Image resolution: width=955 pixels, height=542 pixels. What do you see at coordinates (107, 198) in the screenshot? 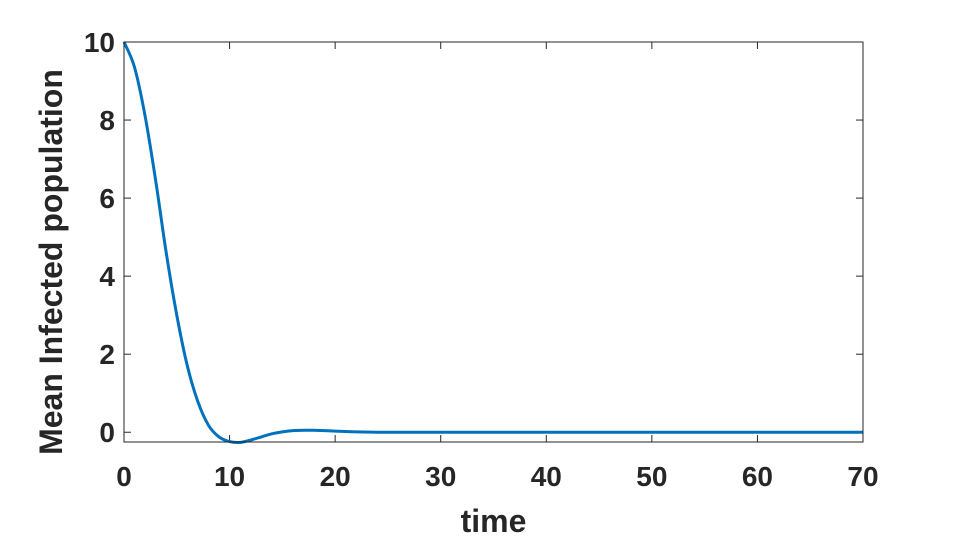
I see `y-tick-label: 6` at bounding box center [107, 198].